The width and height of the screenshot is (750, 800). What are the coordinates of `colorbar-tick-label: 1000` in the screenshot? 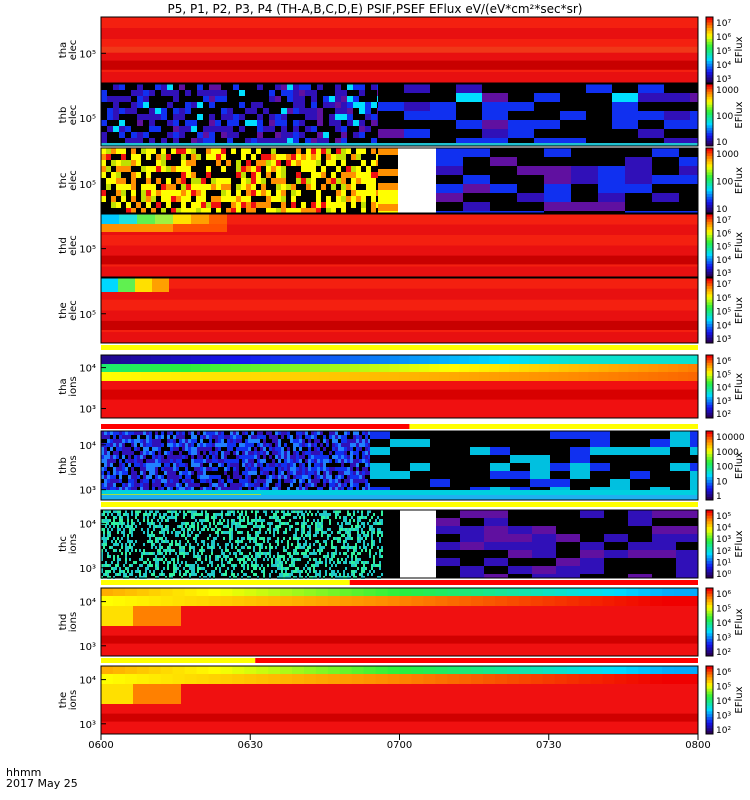 It's located at (727, 91).